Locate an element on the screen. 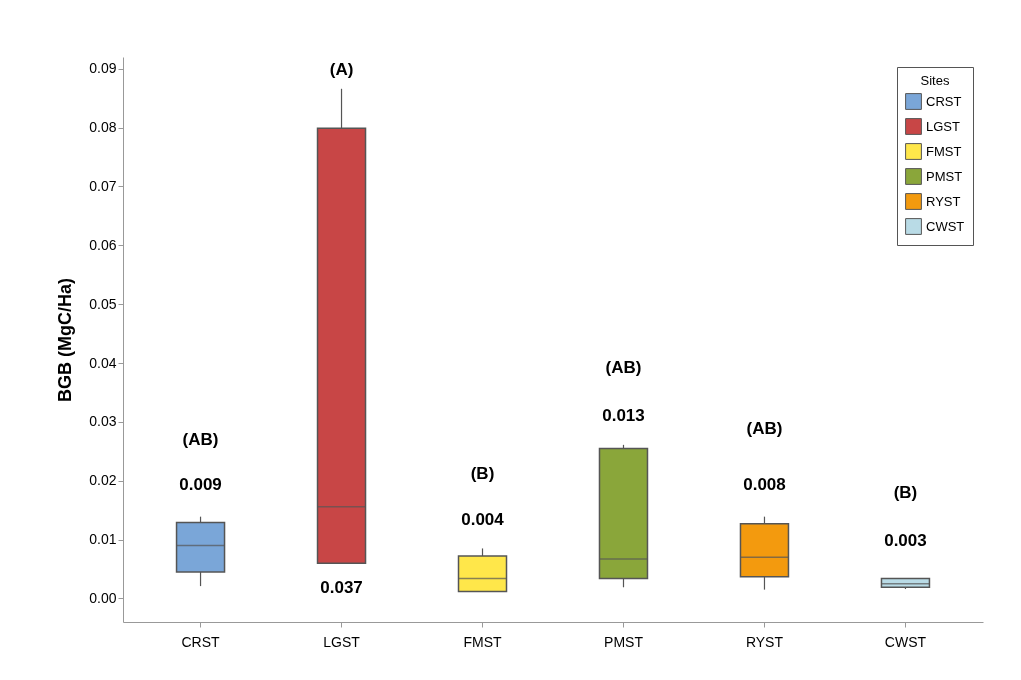  annotation: (A) is located at coordinates (341, 69).